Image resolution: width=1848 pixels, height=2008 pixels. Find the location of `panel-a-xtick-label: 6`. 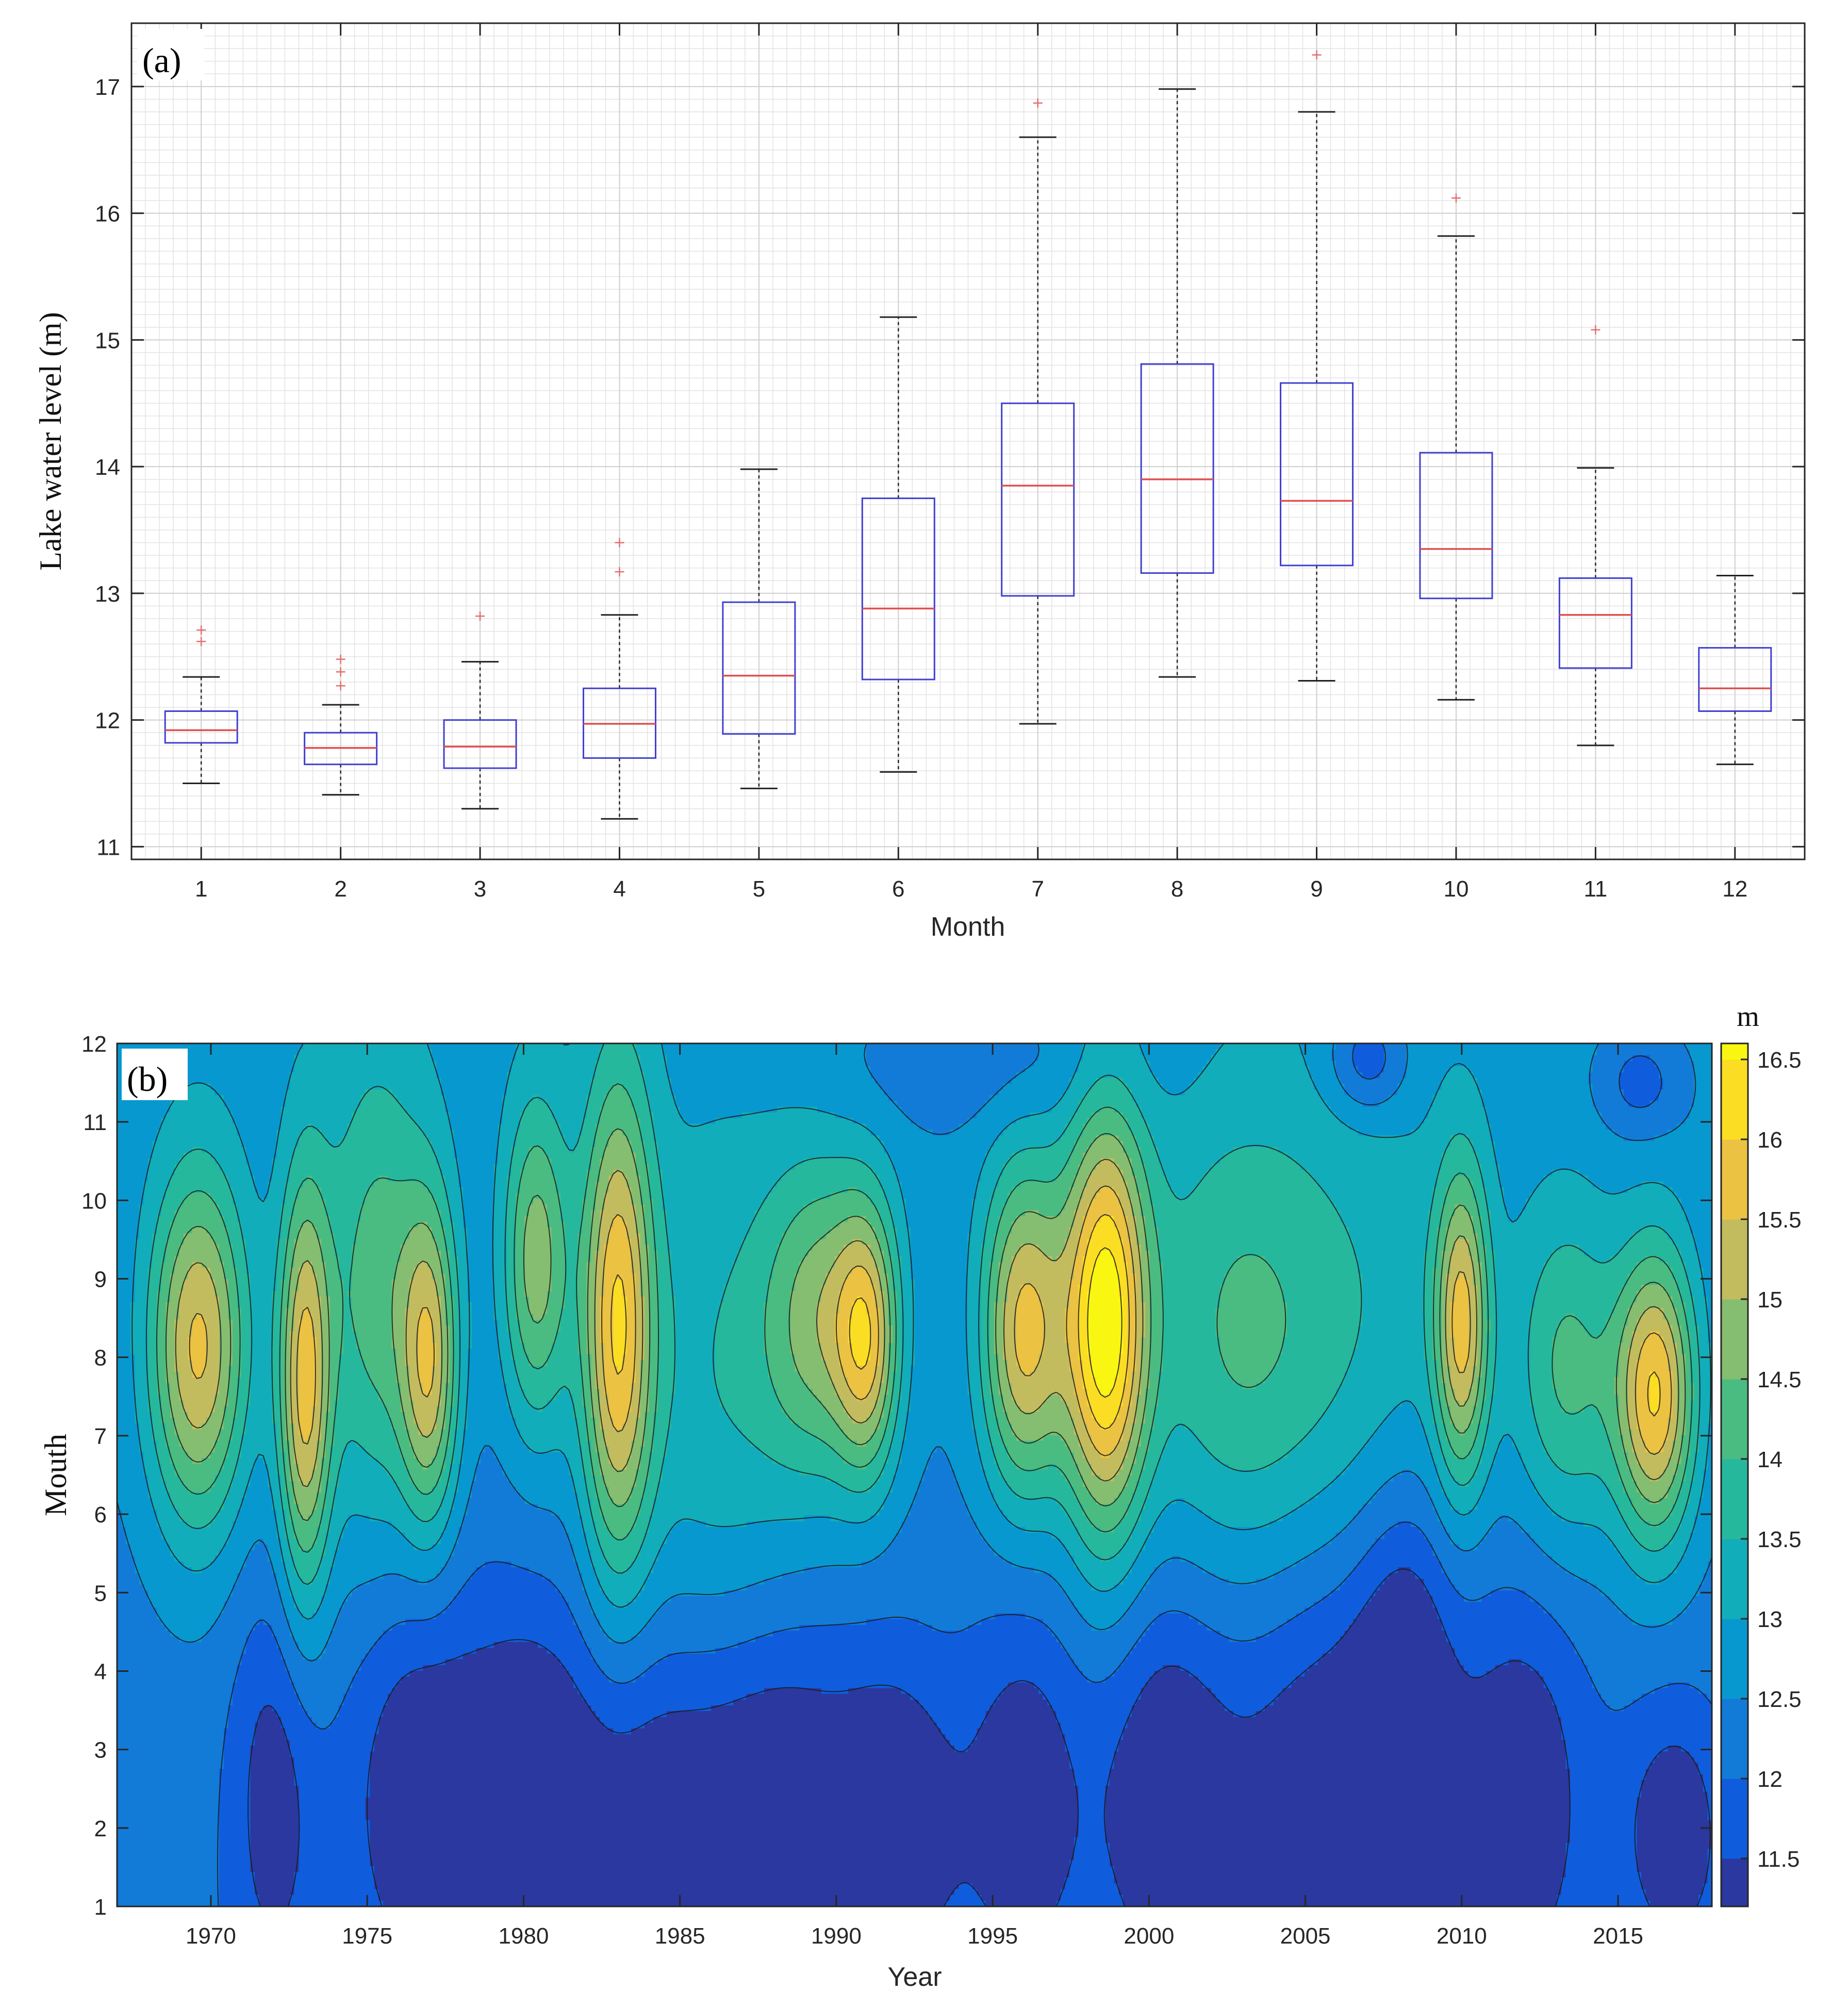

panel-a-xtick-label: 6 is located at coordinates (898, 889).